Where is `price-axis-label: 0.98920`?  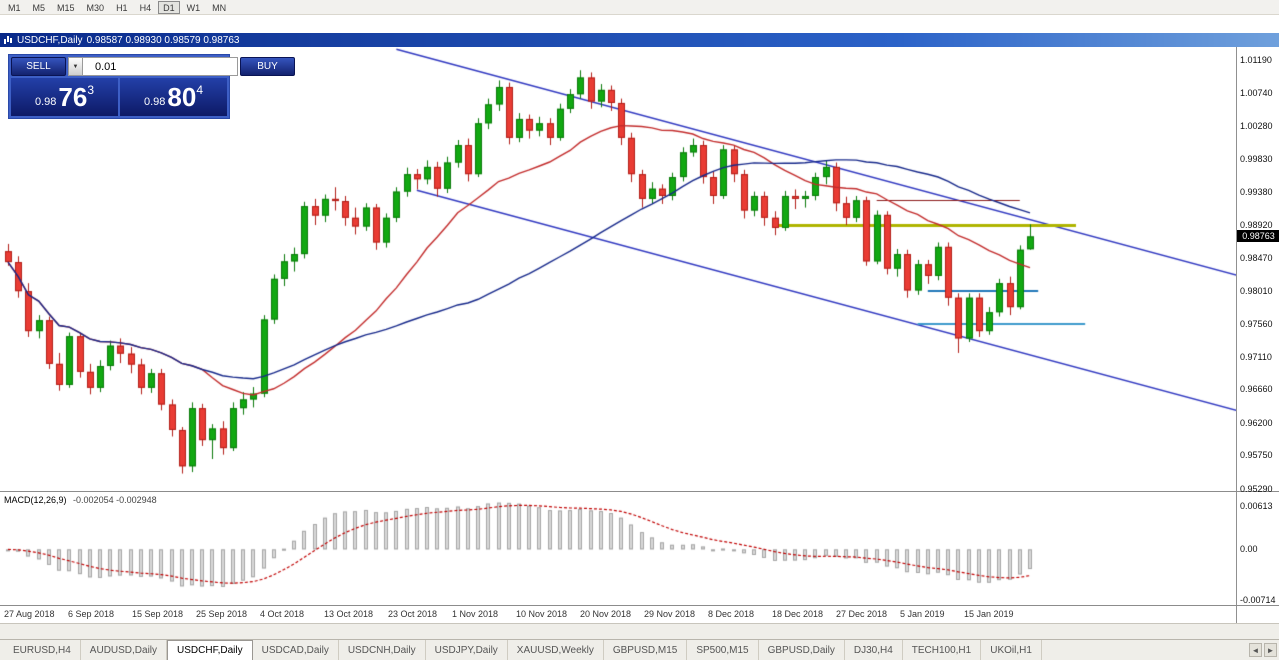
price-axis-label: 0.98920 is located at coordinates (1256, 225).